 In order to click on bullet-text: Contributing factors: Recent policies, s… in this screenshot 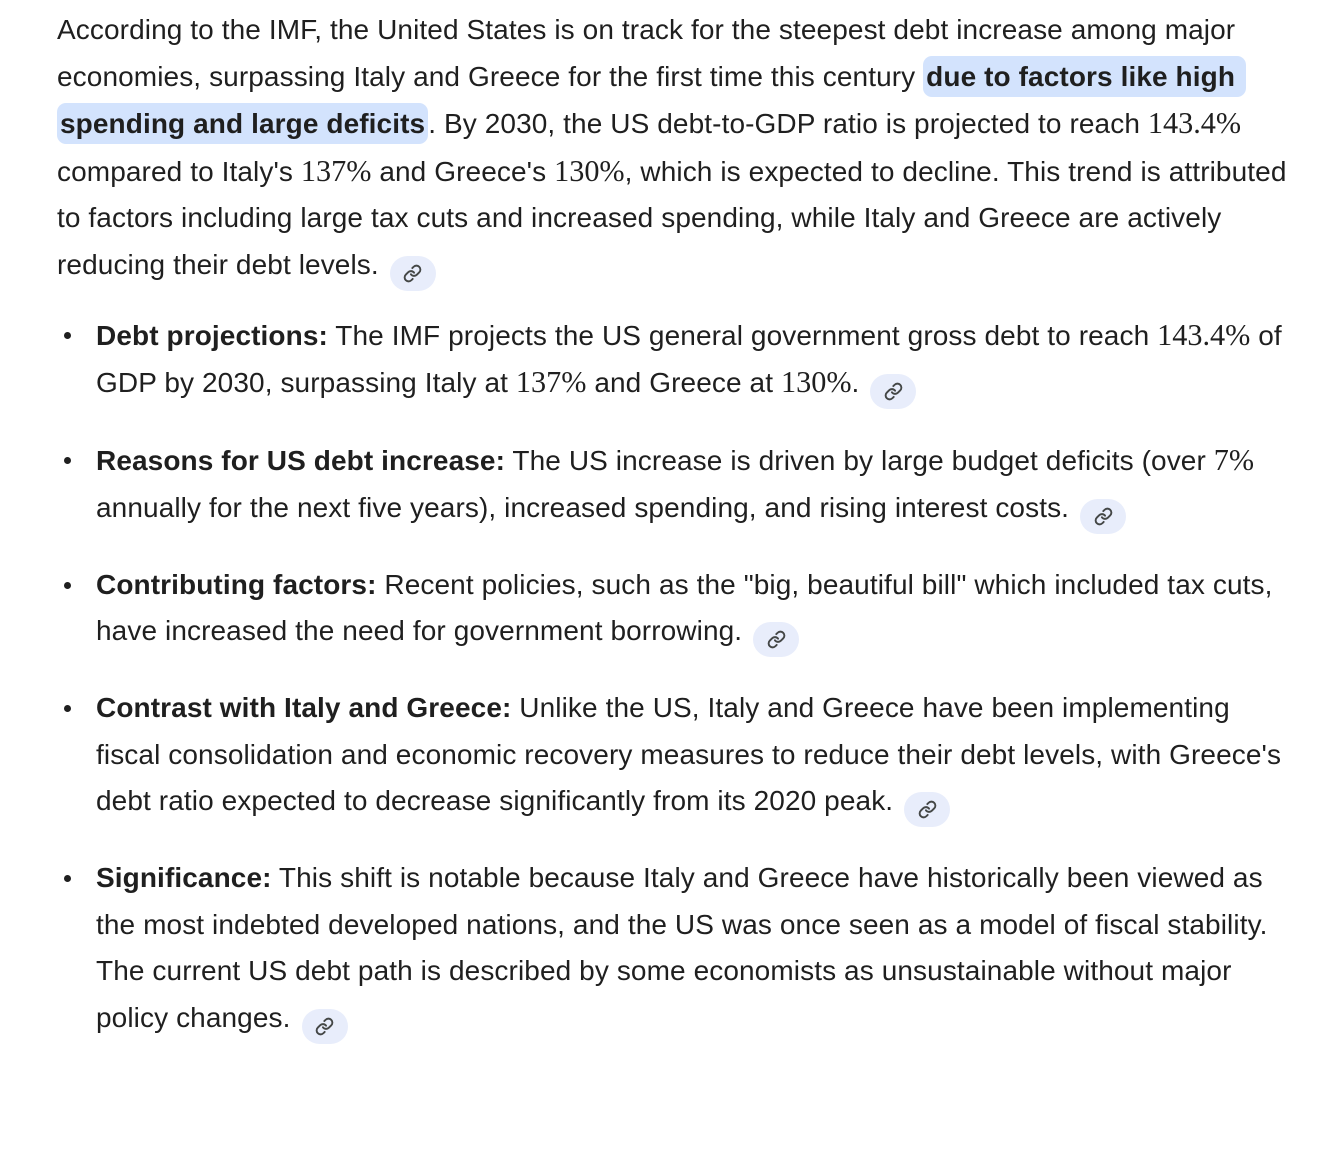, I will do `click(688, 608)`.